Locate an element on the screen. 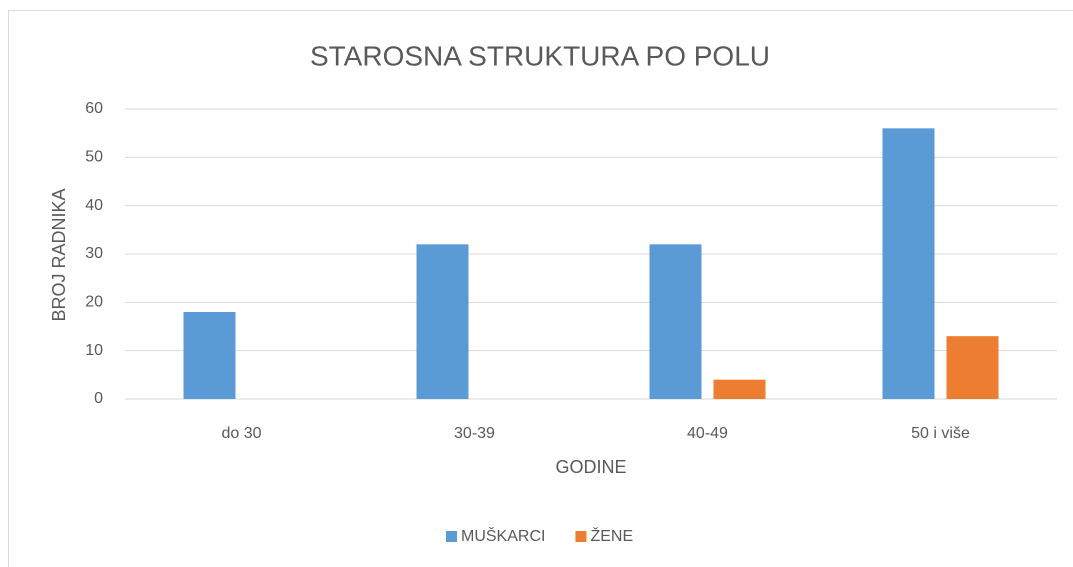 The height and width of the screenshot is (567, 1073). legend-label: MUŠKARCI is located at coordinates (503, 535).